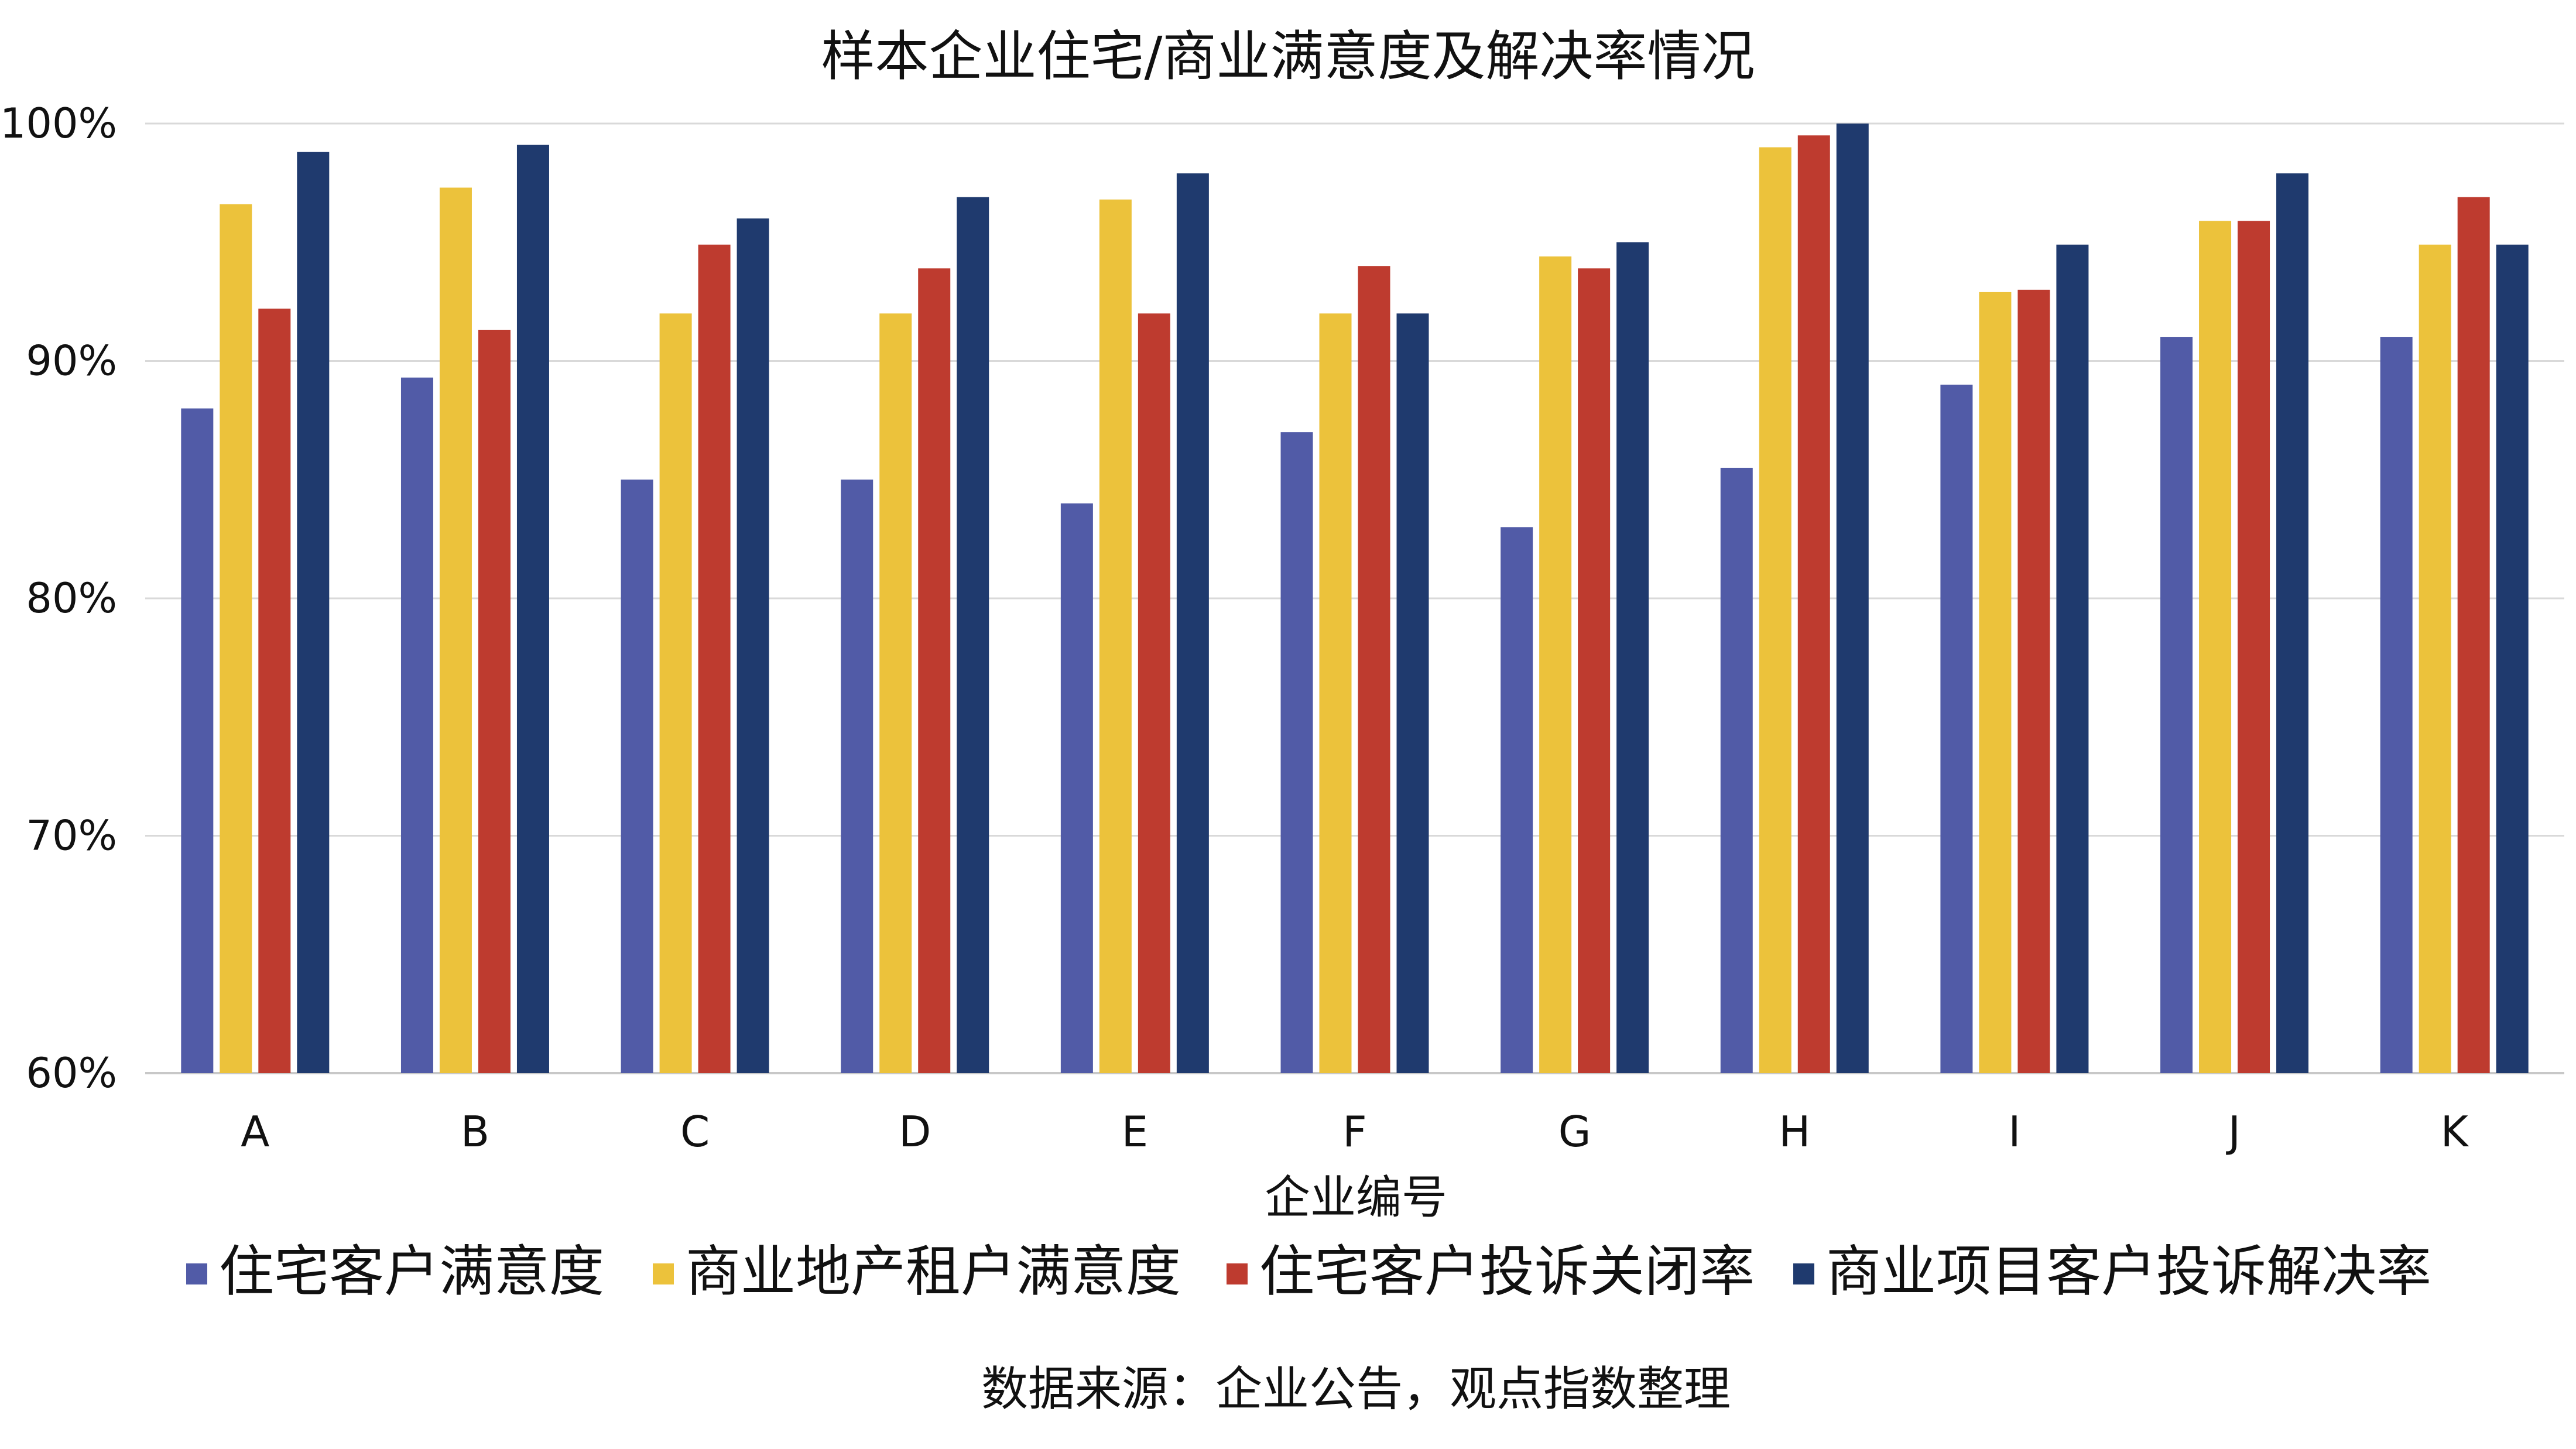  Describe the element at coordinates (915, 1131) in the screenshot. I see `x-tick-label: D` at that location.